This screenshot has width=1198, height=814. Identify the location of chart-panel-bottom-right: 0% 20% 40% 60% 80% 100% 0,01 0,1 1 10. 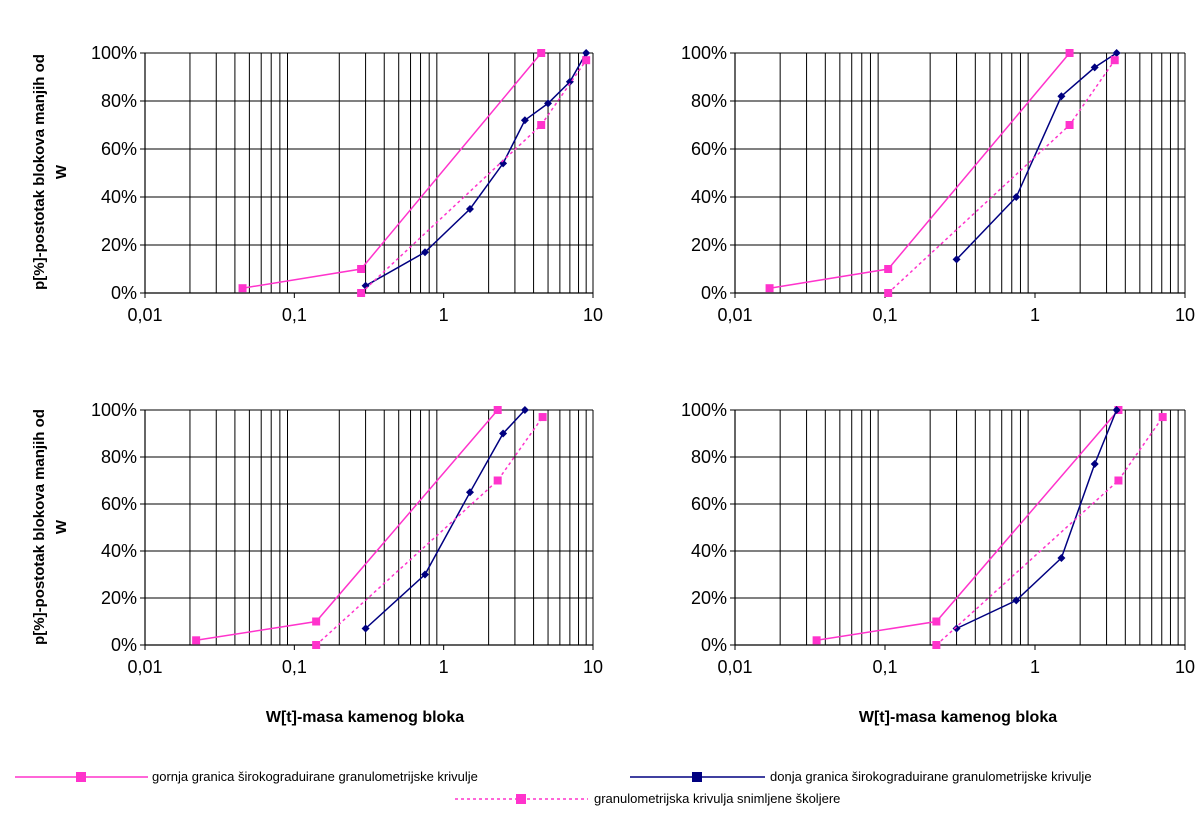
(938, 538).